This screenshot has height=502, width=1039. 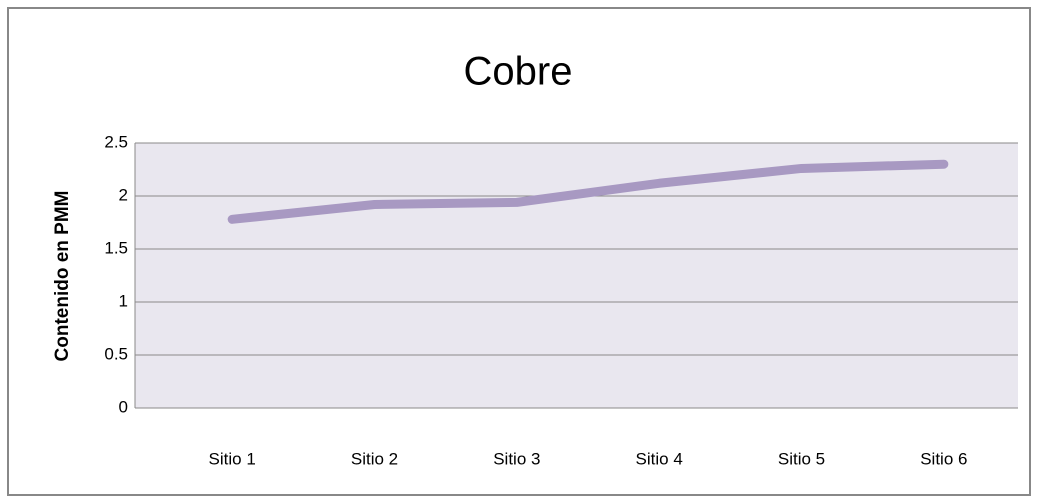 I want to click on x-tick-label: Sitio 2, so click(x=374, y=458).